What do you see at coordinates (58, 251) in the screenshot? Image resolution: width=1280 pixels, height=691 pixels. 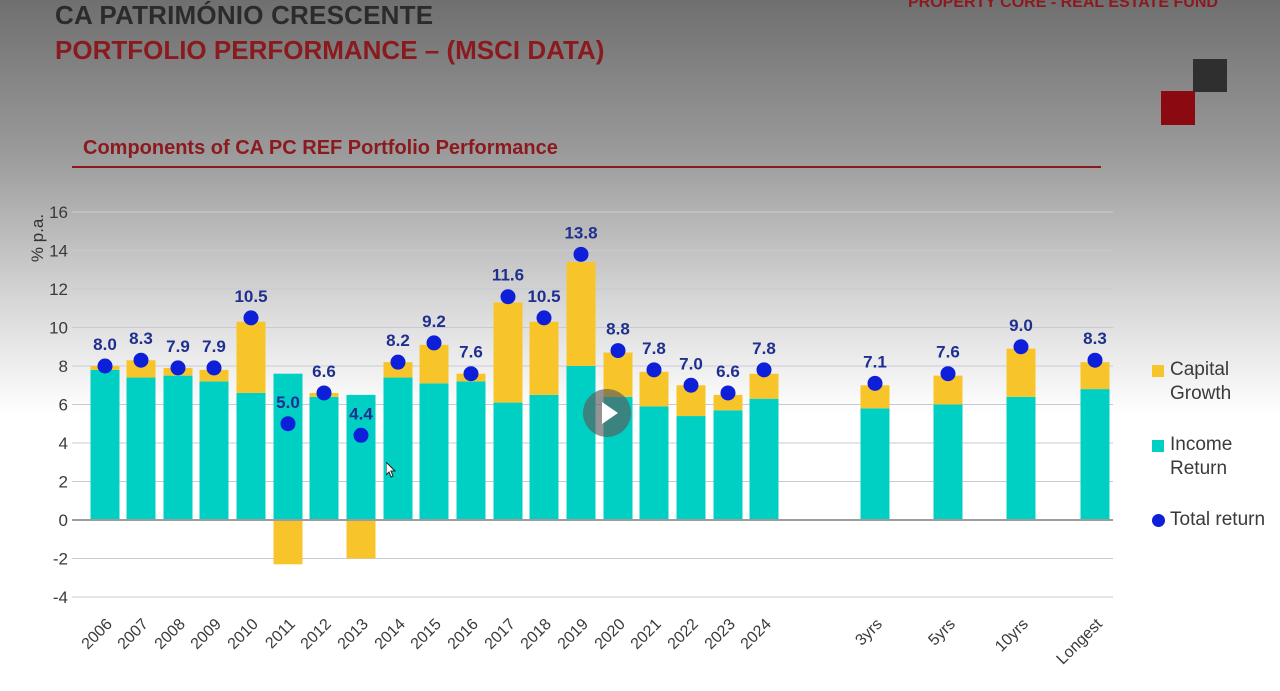 I see `y-tick-label: 14` at bounding box center [58, 251].